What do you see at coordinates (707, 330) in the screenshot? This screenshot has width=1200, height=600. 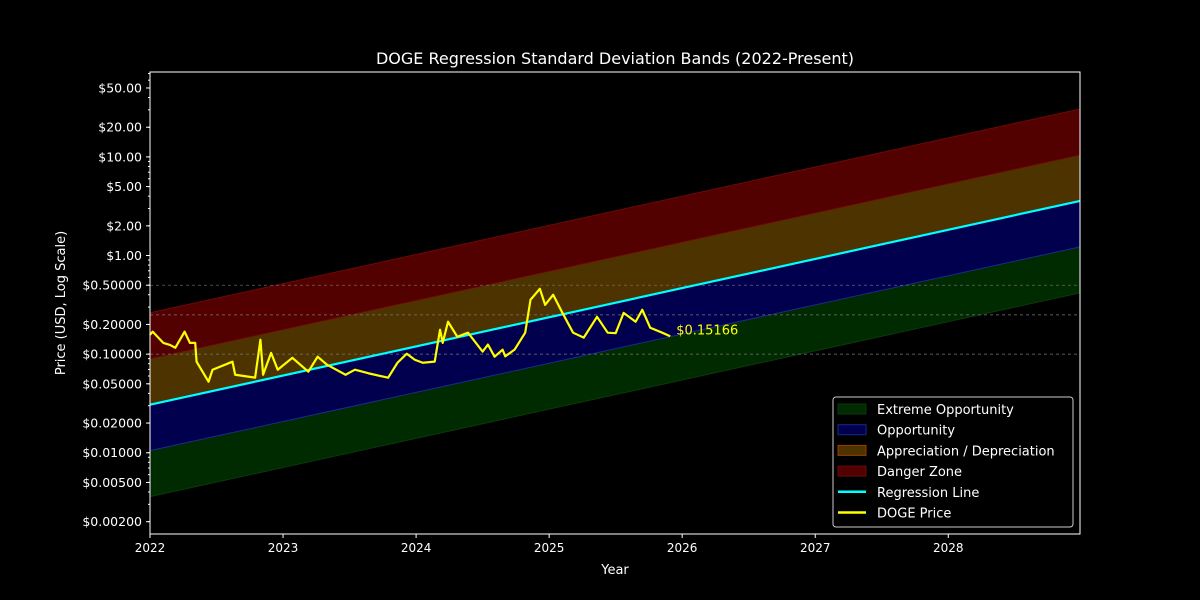 I see `last-price-annotation: $0.15166` at bounding box center [707, 330].